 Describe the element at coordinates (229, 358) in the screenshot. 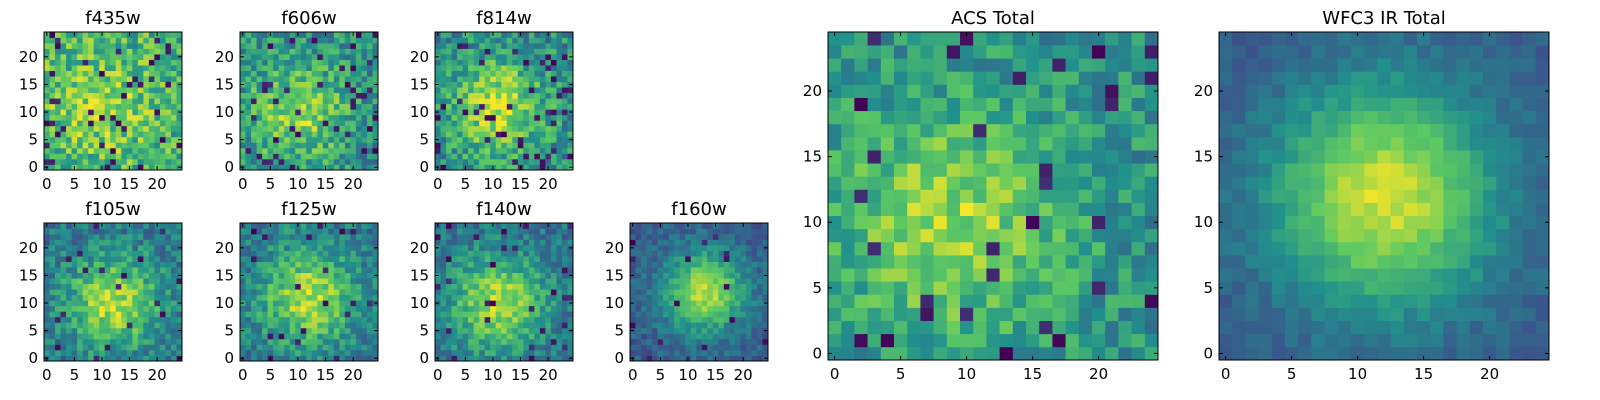

I see `y-tick-label: 0` at that location.